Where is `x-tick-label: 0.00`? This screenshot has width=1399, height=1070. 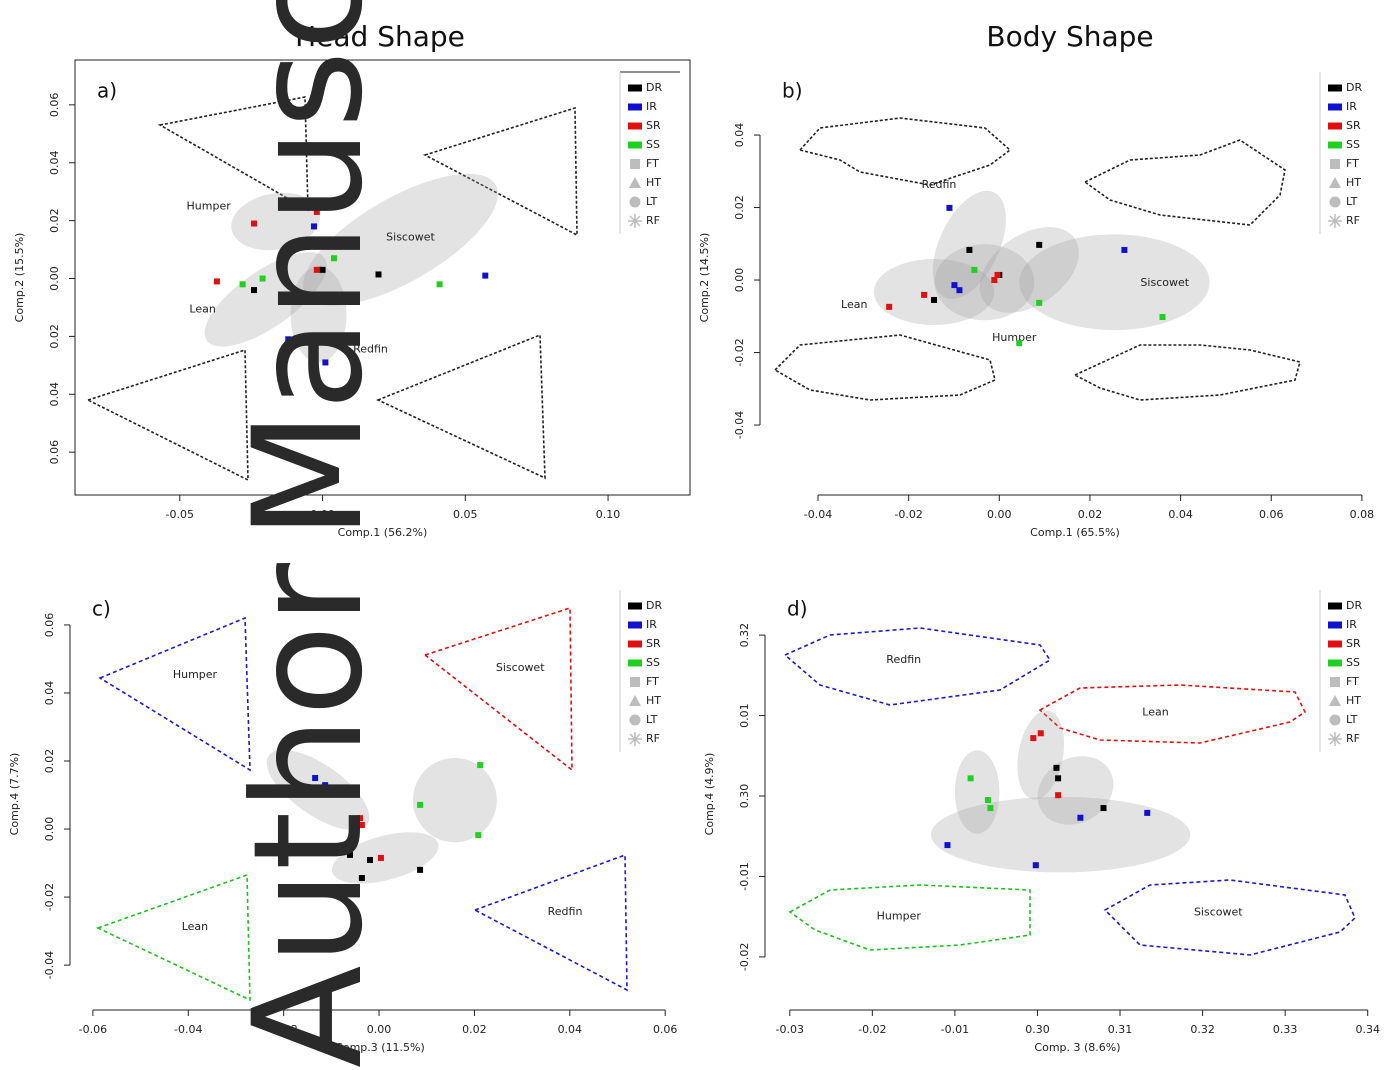
x-tick-label: 0.00 is located at coordinates (999, 514).